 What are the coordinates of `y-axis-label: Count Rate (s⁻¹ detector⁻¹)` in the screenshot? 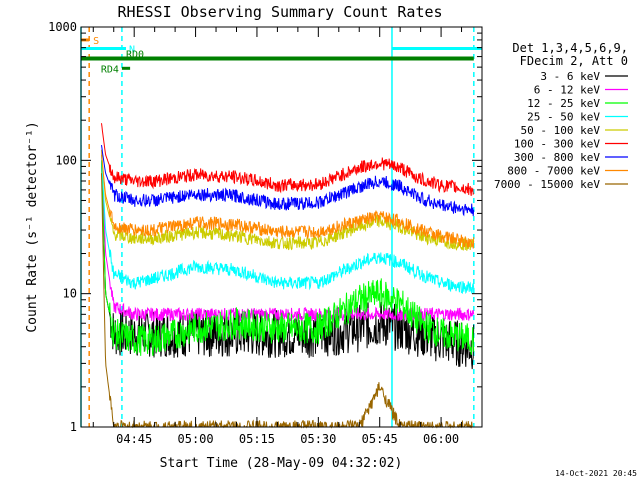 It's located at (32, 226).